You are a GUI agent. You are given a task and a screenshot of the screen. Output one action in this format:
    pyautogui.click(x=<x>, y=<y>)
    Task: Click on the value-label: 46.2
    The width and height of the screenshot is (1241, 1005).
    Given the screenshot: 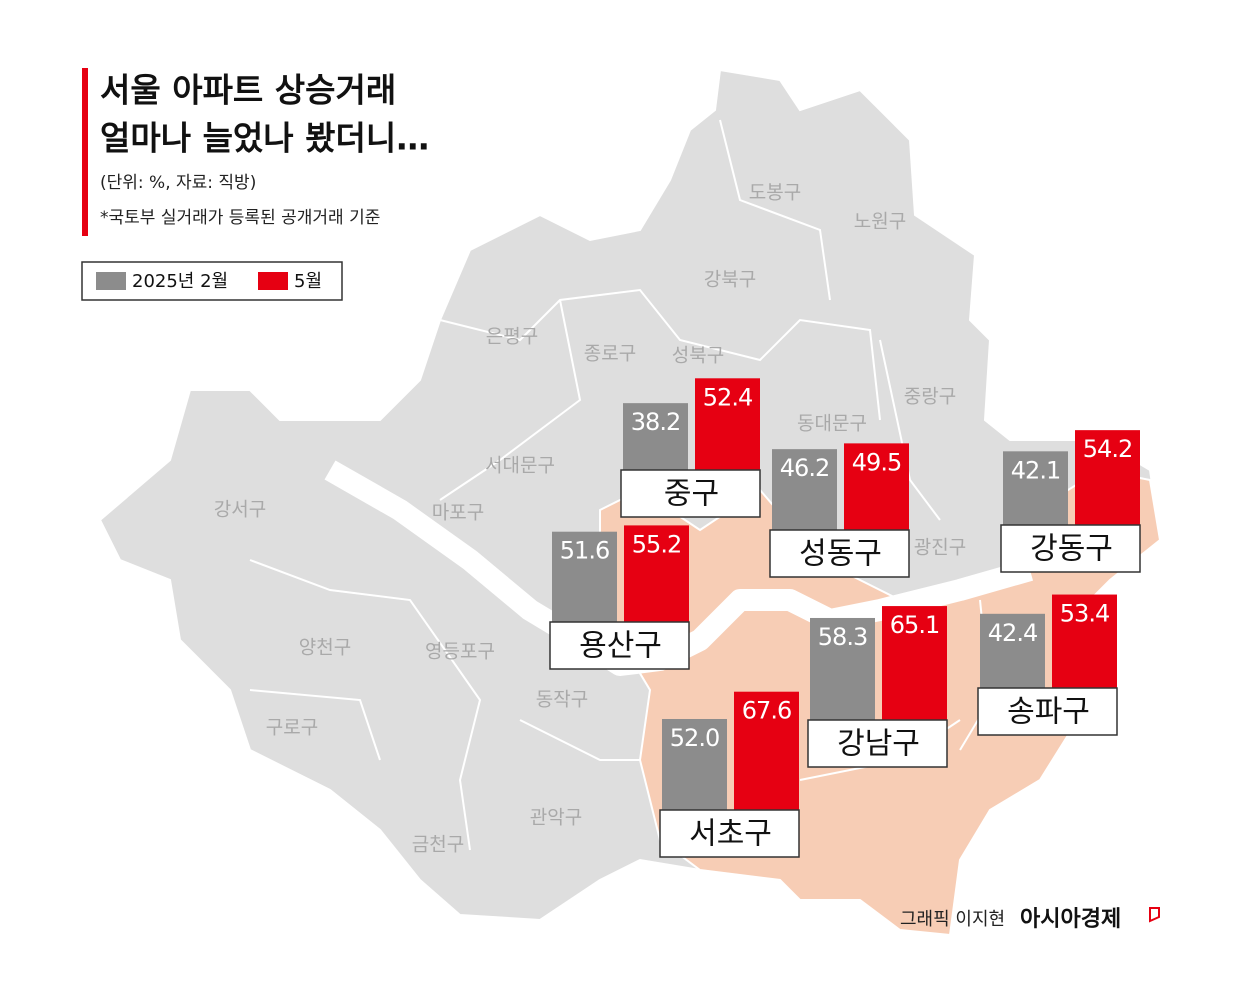 What is the action you would take?
    pyautogui.click(x=804, y=468)
    